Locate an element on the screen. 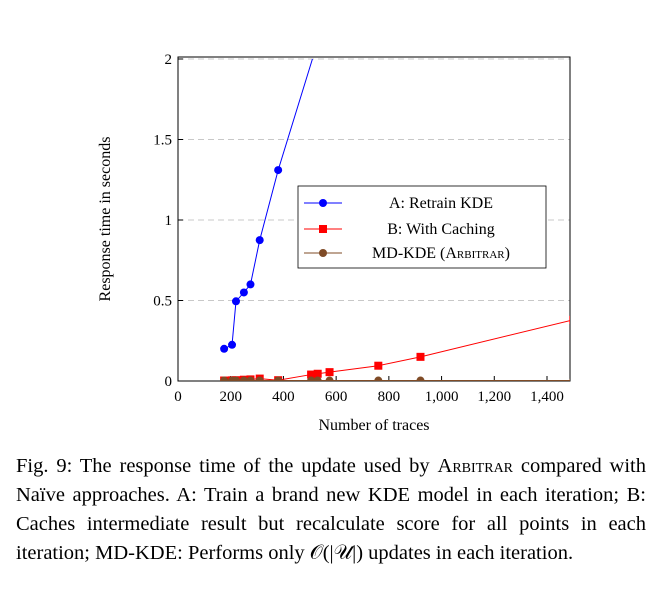  x-tick-label: 1,000 is located at coordinates (442, 397).